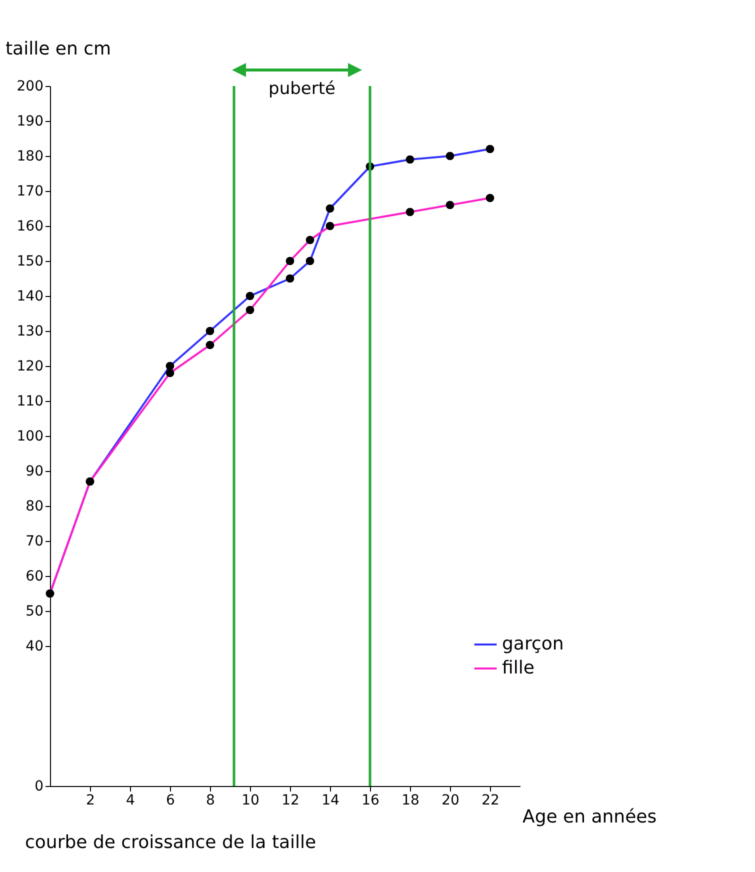 The height and width of the screenshot is (872, 755). What do you see at coordinates (39, 786) in the screenshot?
I see `y-tick-label: 0` at bounding box center [39, 786].